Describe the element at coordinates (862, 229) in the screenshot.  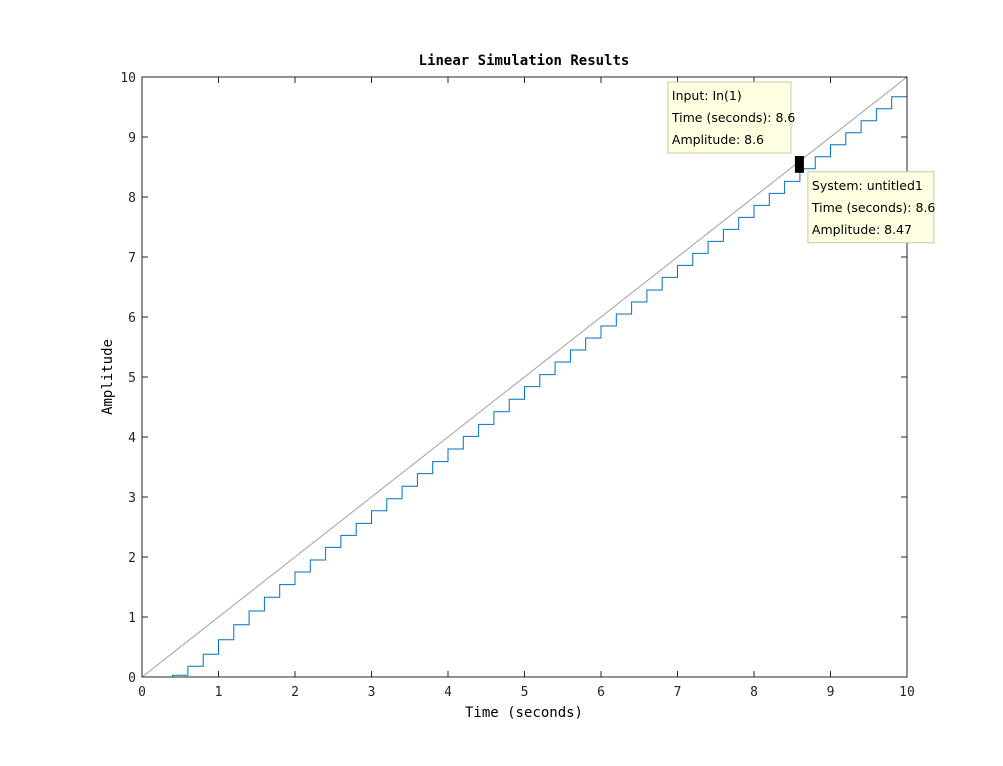
I see `datatip-text: Amplitude: 8.47` at that location.